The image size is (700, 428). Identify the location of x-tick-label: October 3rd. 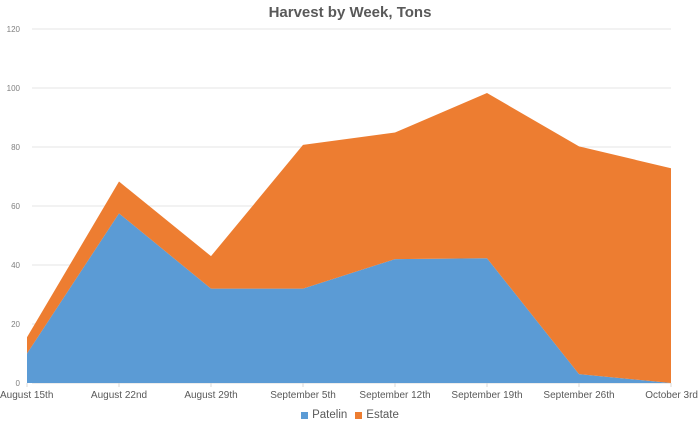
(671, 395).